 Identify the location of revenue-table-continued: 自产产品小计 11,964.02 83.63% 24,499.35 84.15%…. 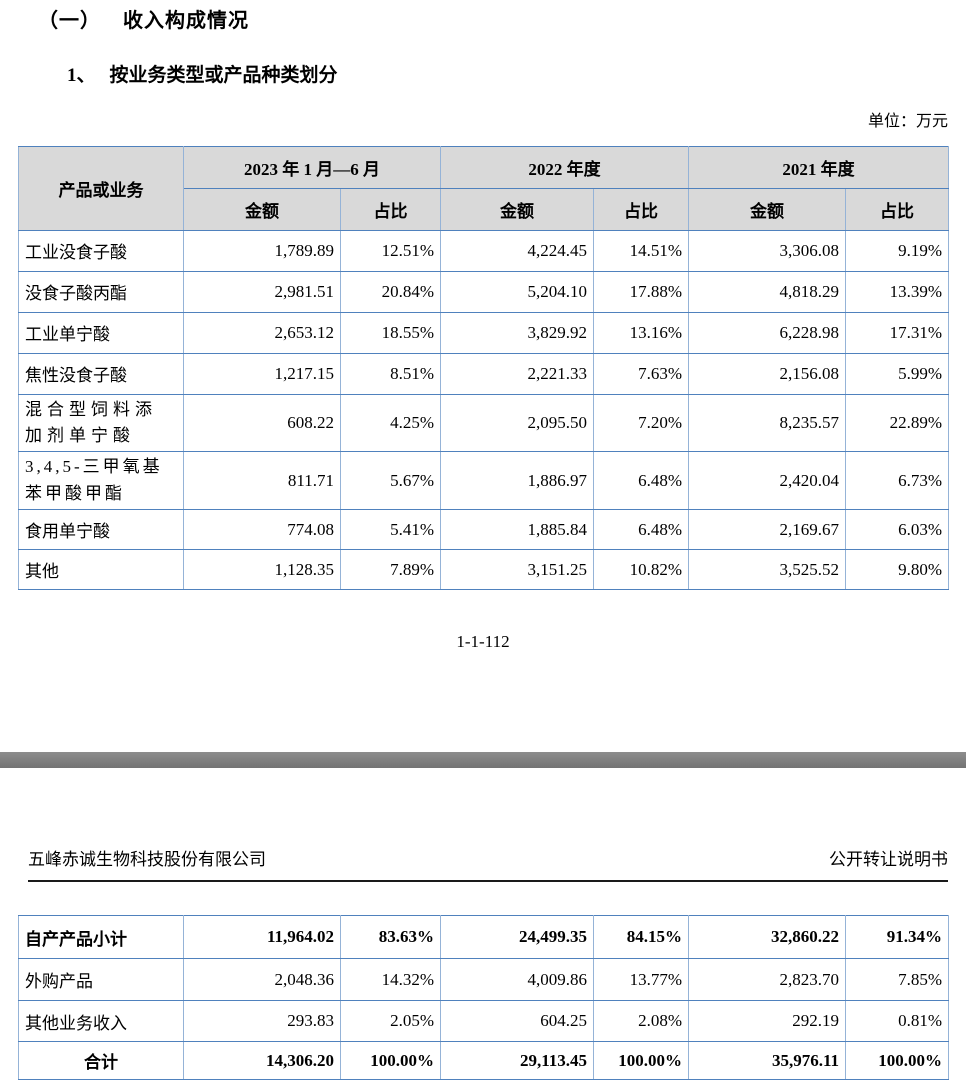
(483, 998).